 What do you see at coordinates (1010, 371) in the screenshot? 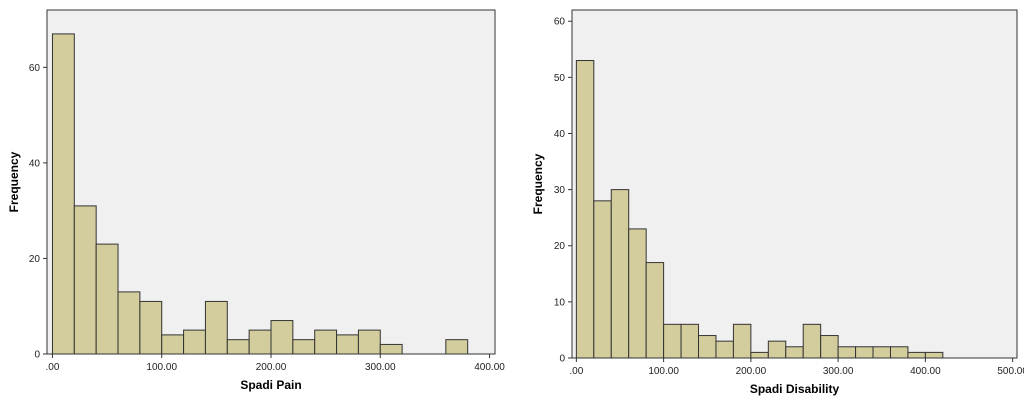
I see `x-tick-label: 500.00` at bounding box center [1010, 371].